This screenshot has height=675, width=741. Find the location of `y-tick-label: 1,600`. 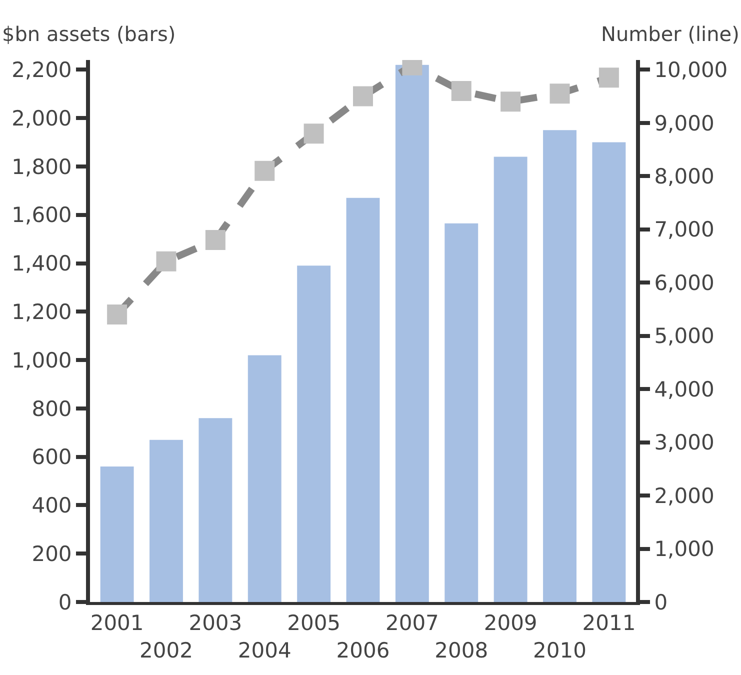

y-tick-label: 1,600 is located at coordinates (42, 215).